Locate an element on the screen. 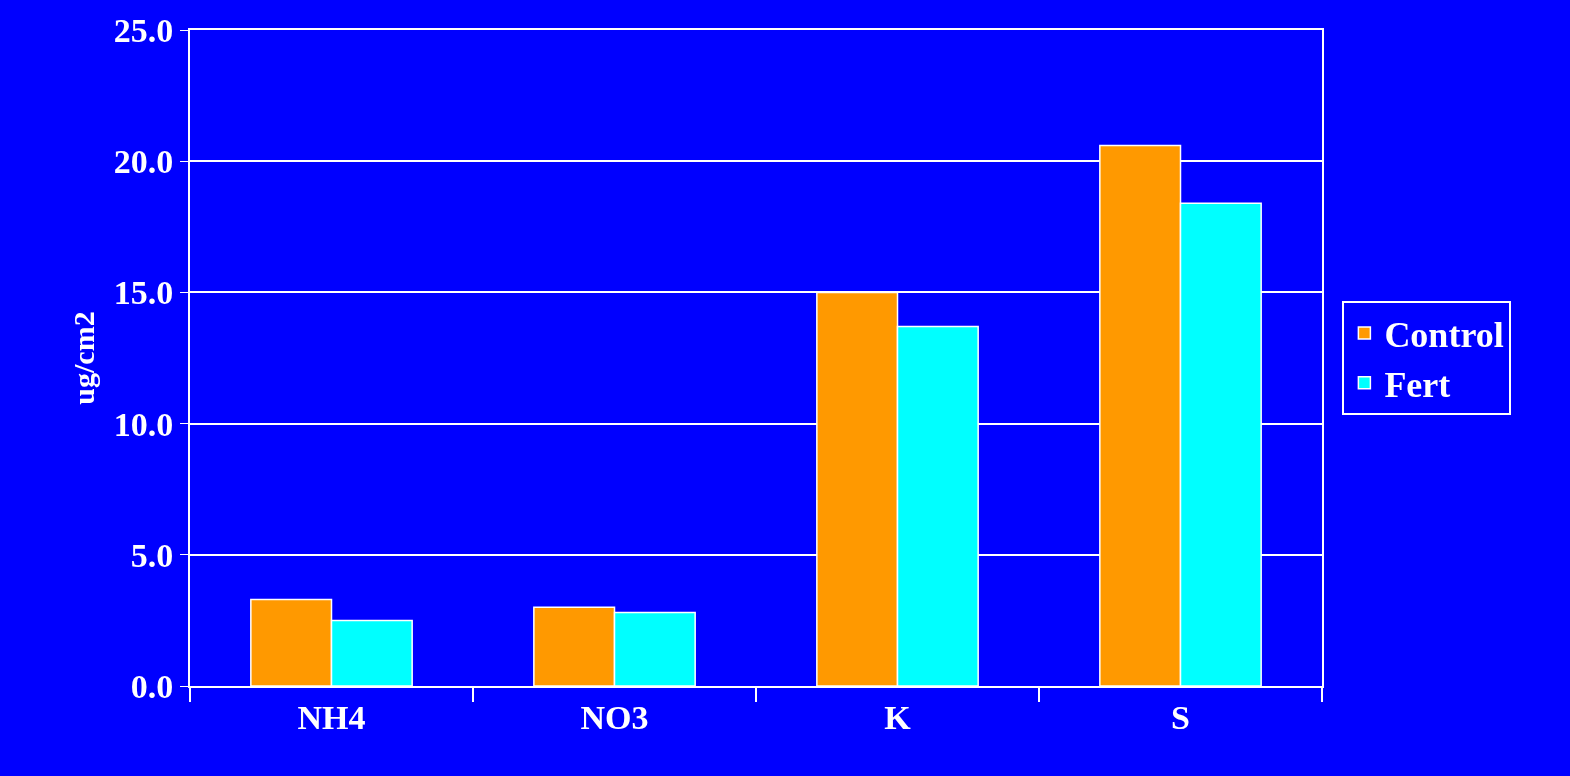 This screenshot has width=1570, height=776. y-tick-label: 0.0 is located at coordinates (152, 686).